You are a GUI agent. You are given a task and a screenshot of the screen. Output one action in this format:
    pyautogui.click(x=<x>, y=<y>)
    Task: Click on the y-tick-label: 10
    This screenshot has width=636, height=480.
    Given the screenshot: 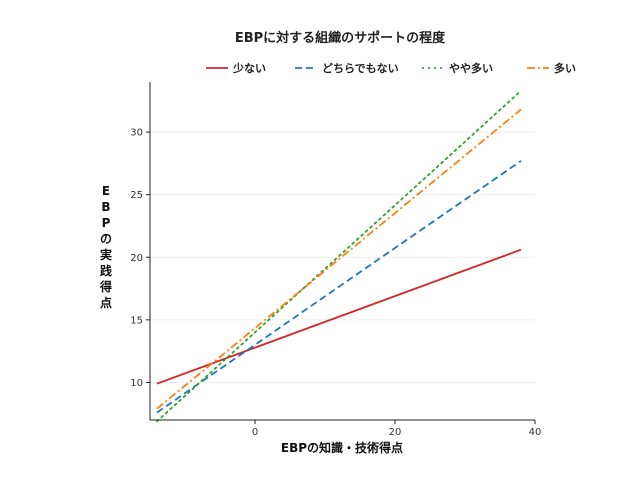 What is the action you would take?
    pyautogui.click(x=136, y=383)
    